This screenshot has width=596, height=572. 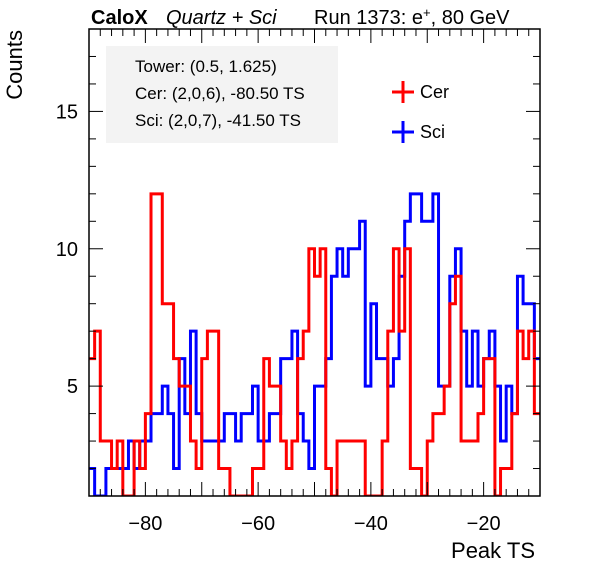 I want to click on x-tick-label: −40, so click(x=371, y=524).